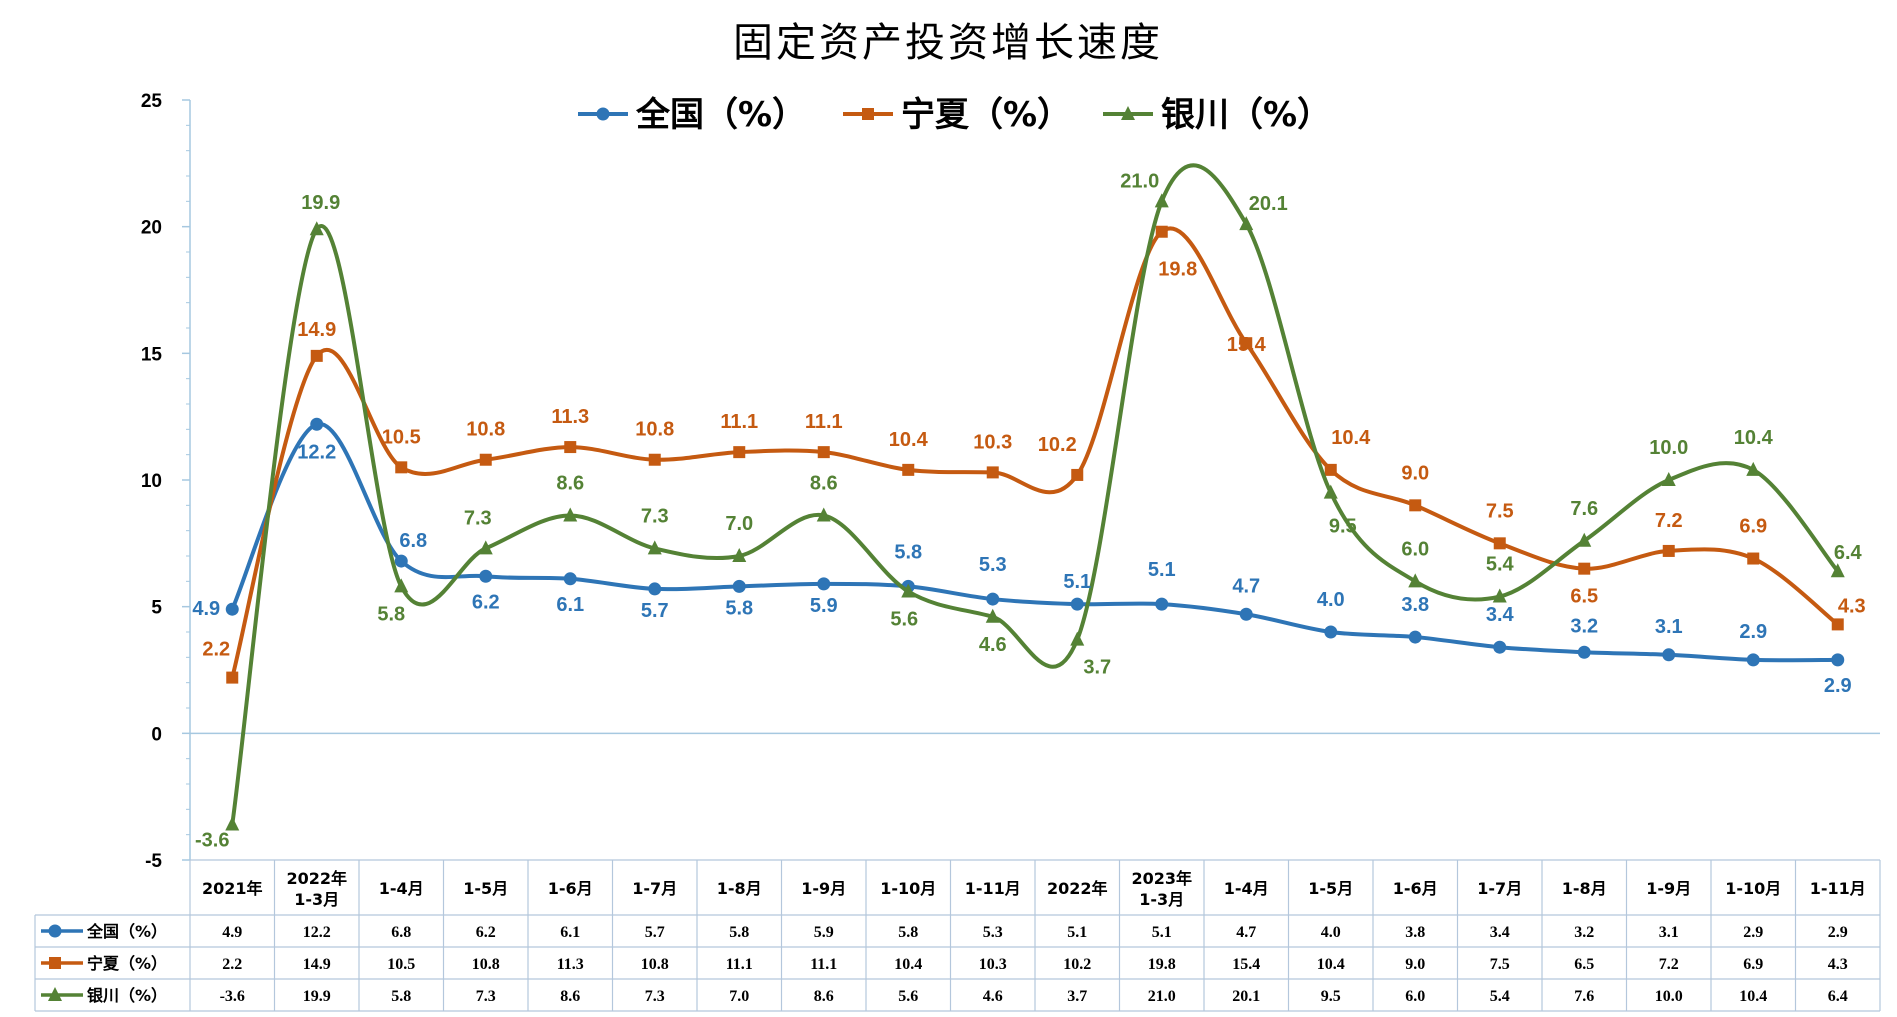 This screenshot has width=1897, height=1017. I want to click on table-cell: 5.1, so click(1077, 932).